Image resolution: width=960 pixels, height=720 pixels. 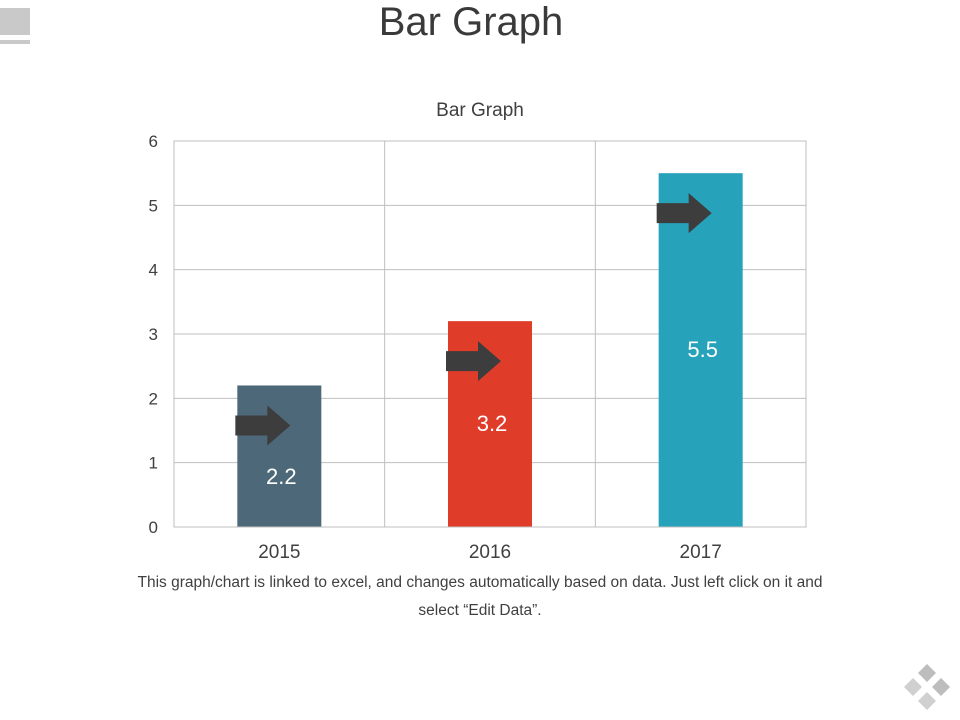 What do you see at coordinates (15, 42) in the screenshot?
I see `corner-decoration-line` at bounding box center [15, 42].